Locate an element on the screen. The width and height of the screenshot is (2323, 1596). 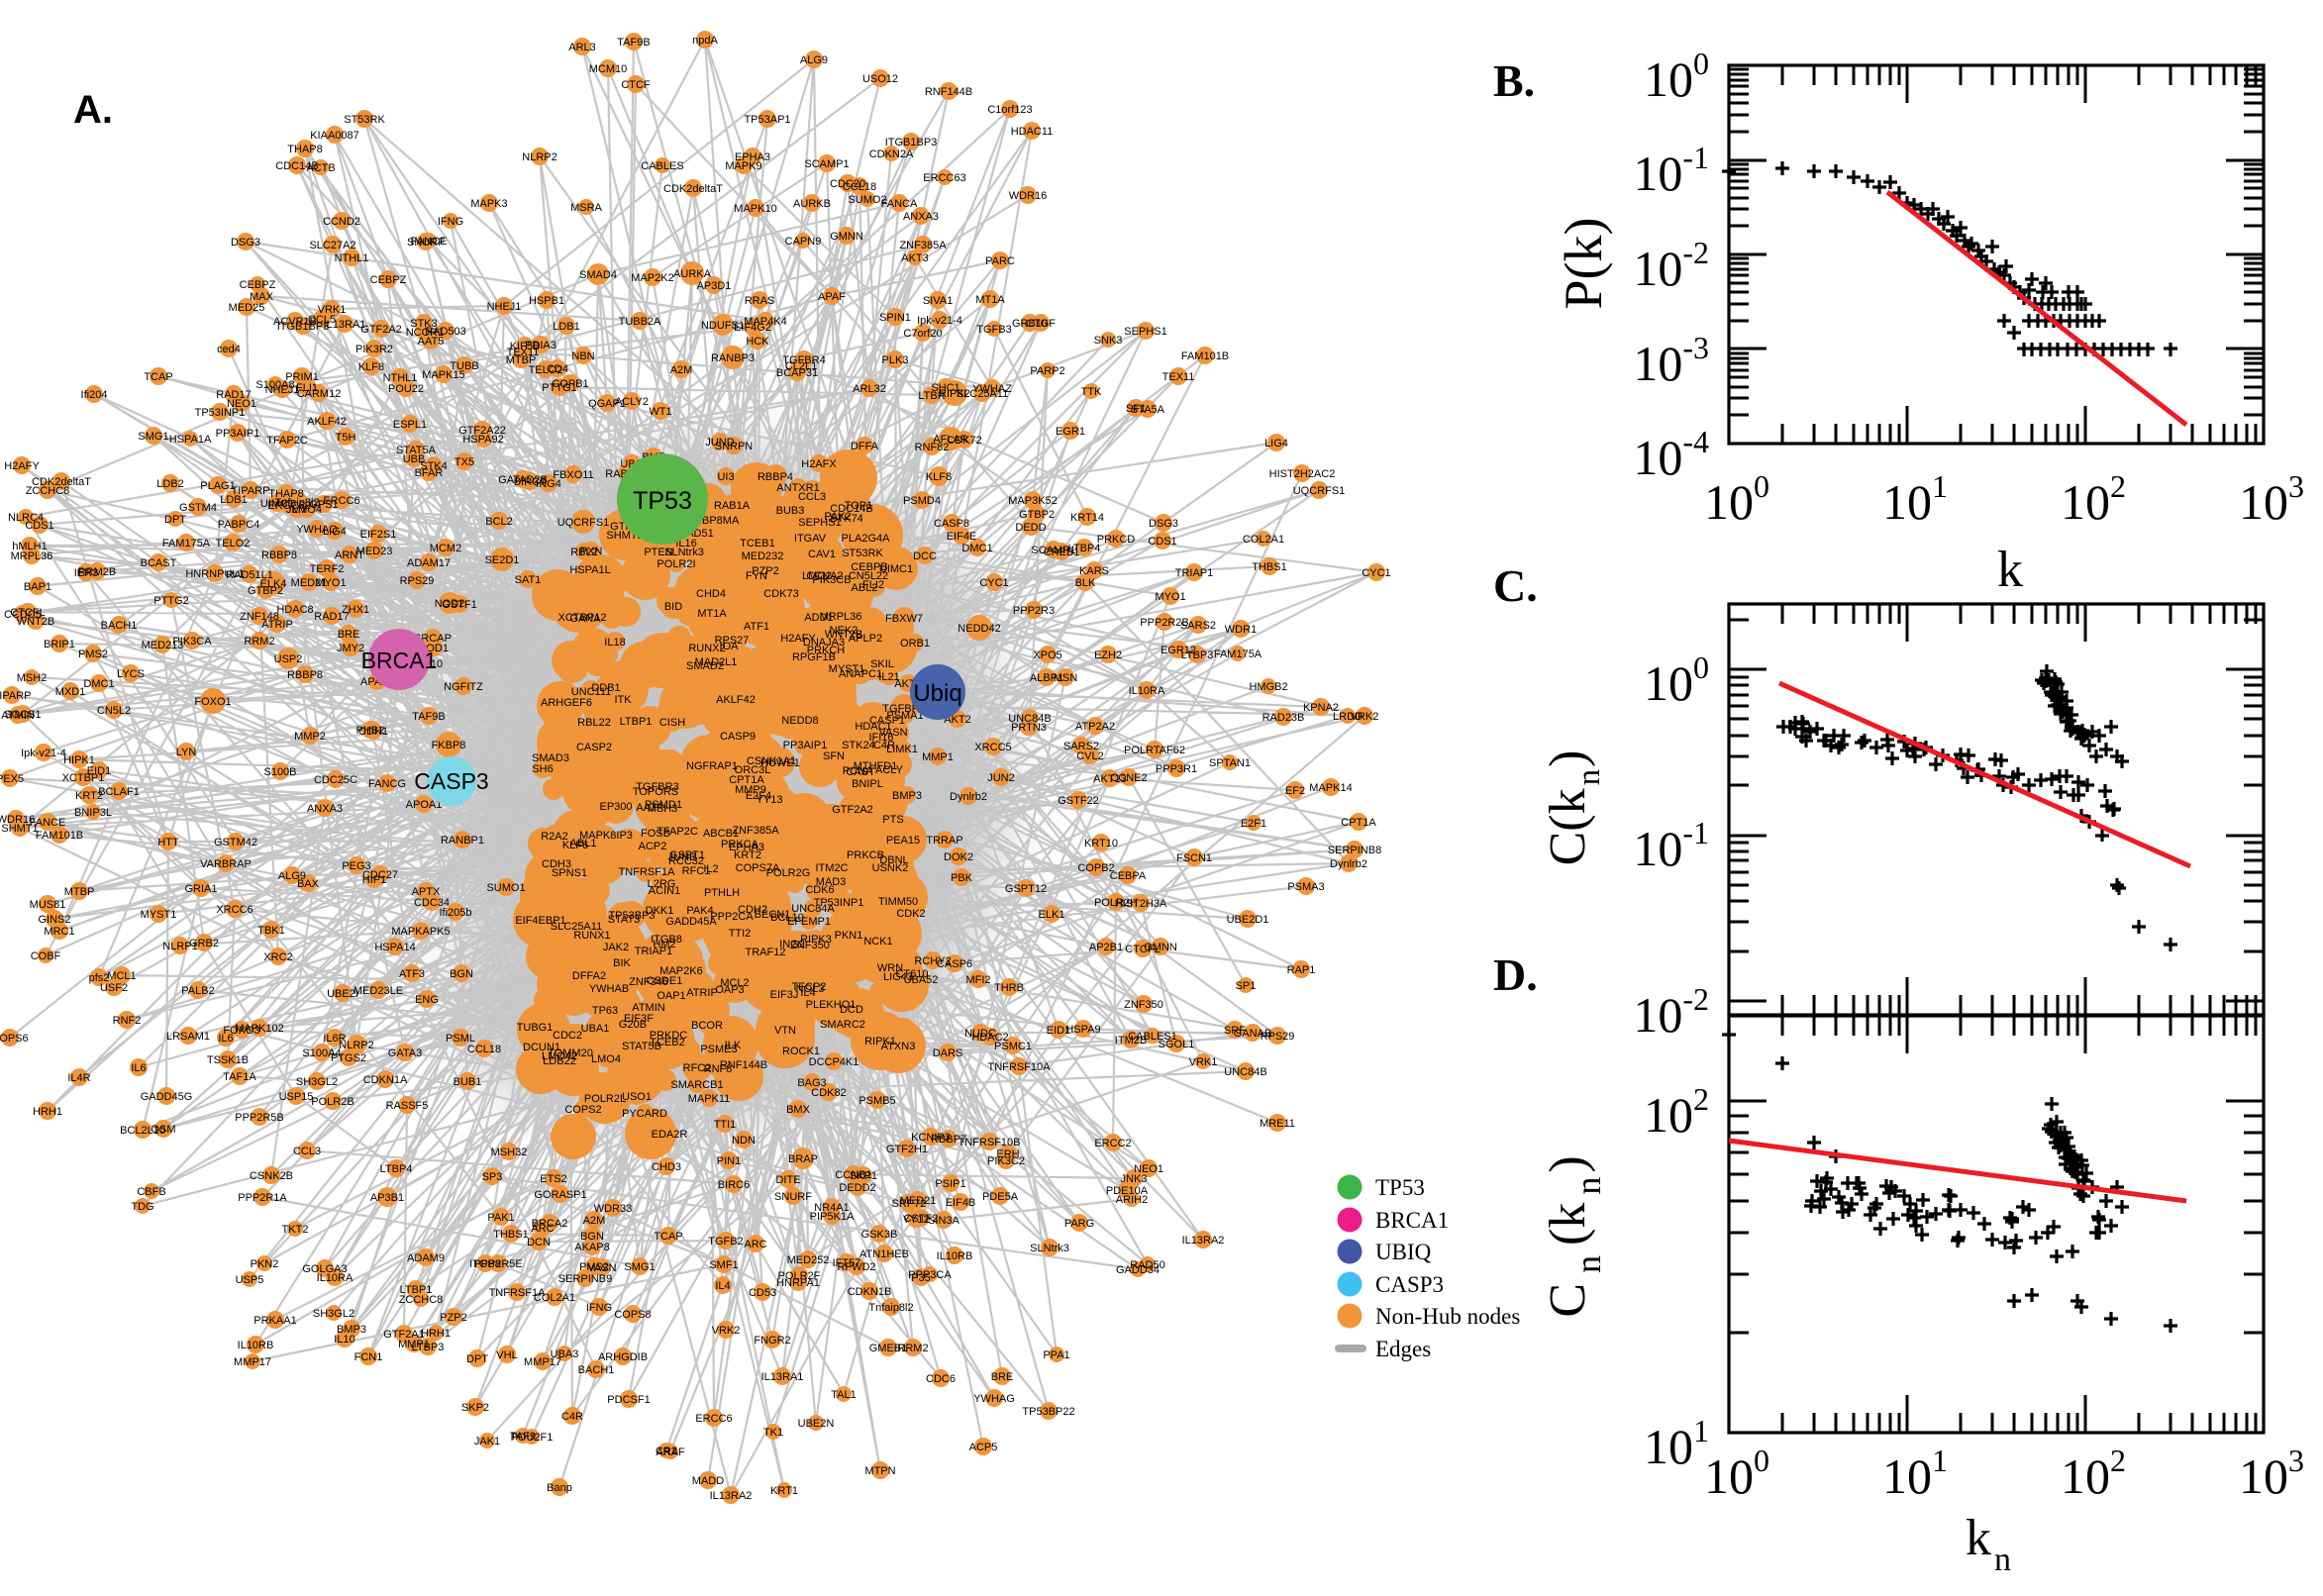
svg-text: PRTN3 is located at coordinates (1029, 728).